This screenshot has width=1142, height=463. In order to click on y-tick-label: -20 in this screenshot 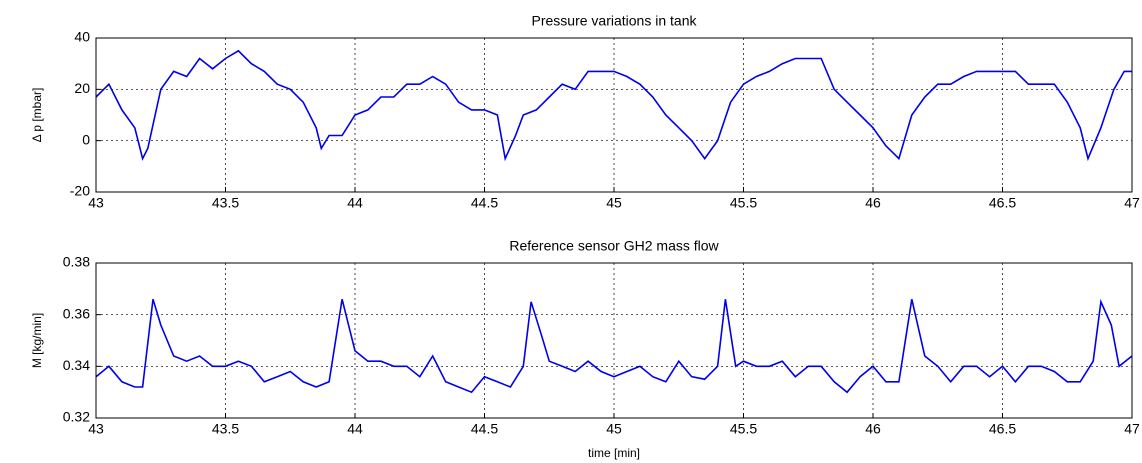, I will do `click(80, 191)`.